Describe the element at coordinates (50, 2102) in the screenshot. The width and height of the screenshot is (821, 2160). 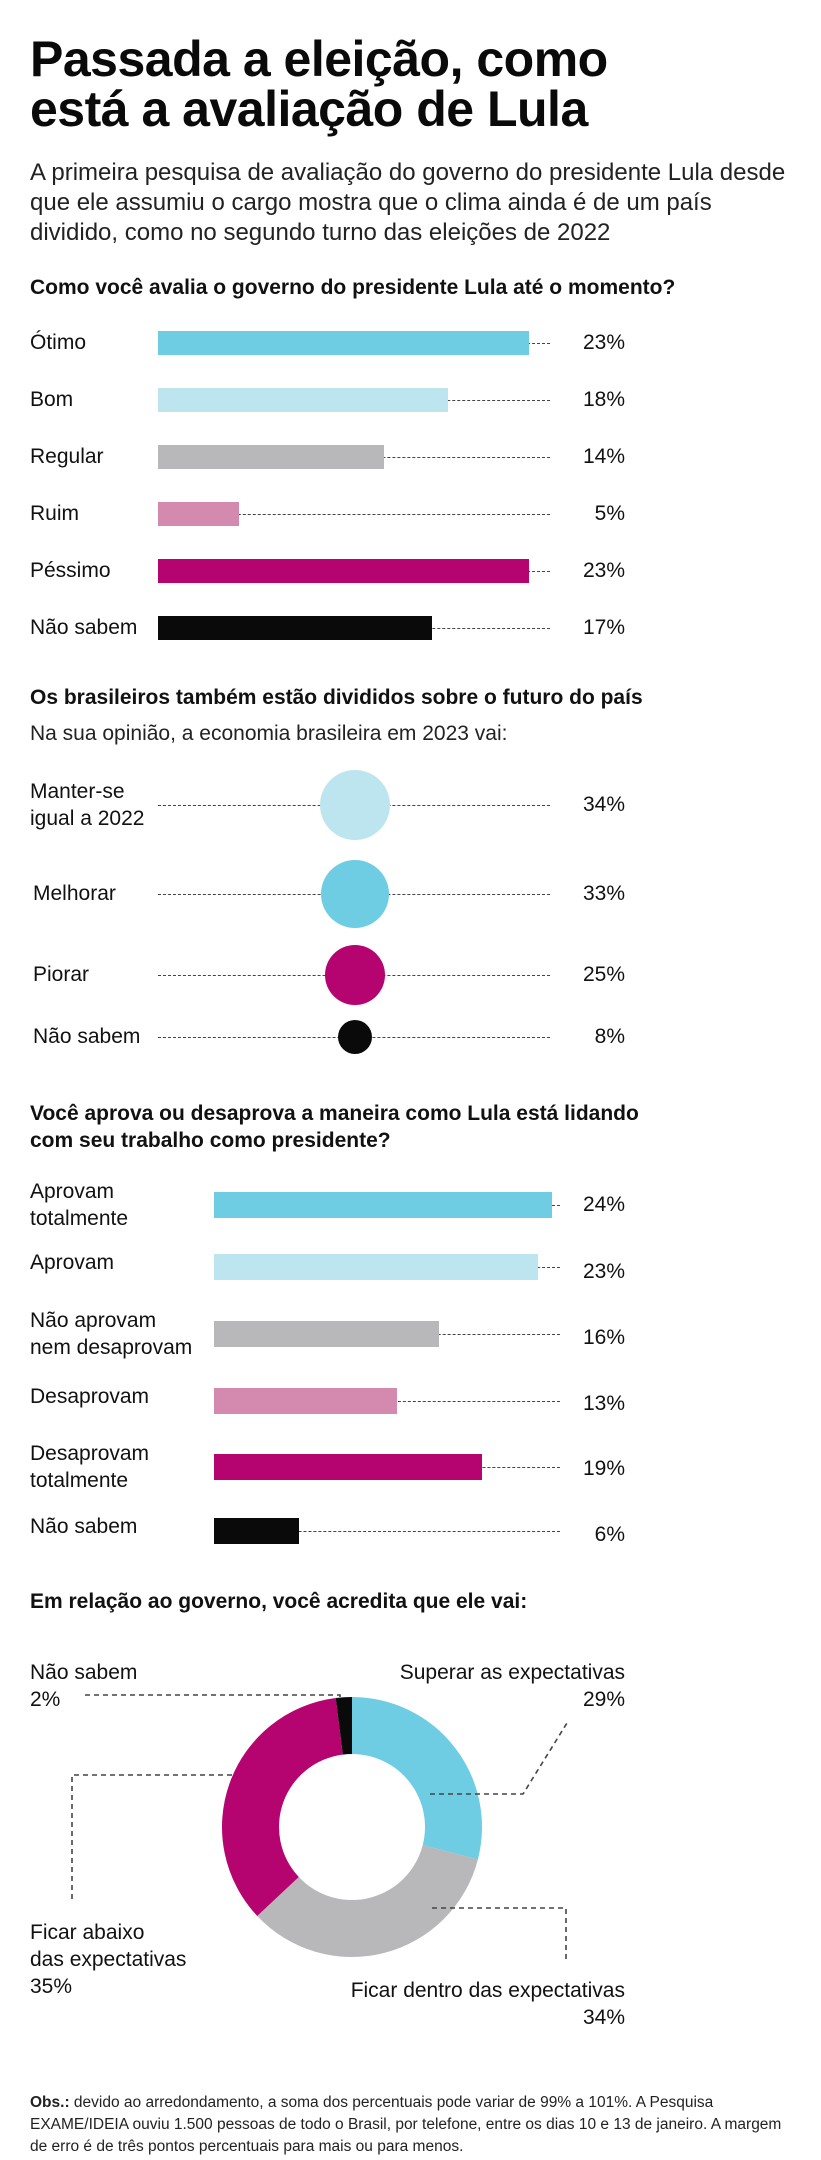
I see `footnote-label: Obs.:` at that location.